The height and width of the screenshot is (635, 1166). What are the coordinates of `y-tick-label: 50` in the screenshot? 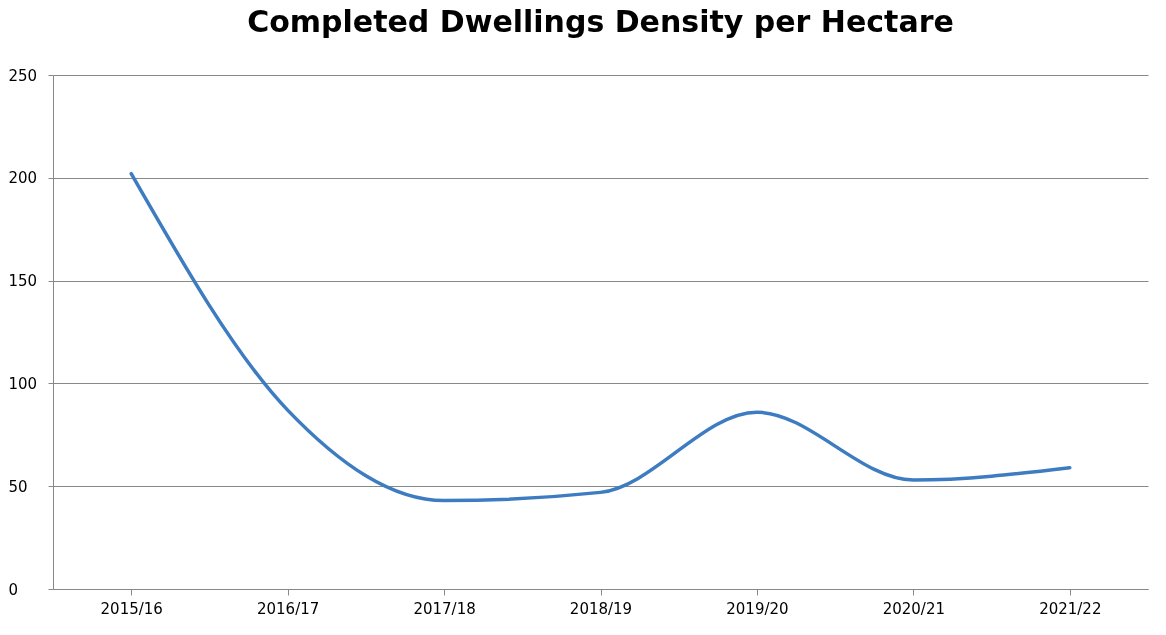 It's located at (18, 486).